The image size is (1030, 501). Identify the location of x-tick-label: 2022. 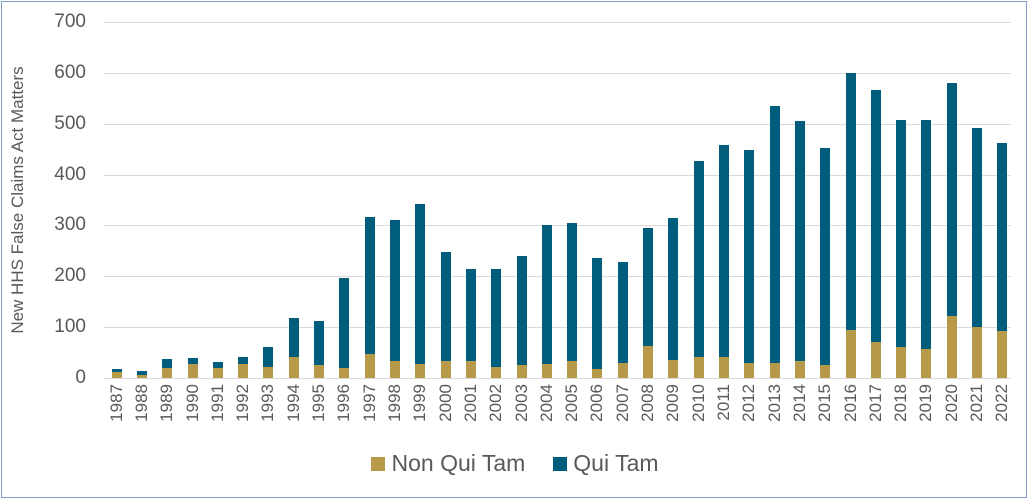
(1002, 403).